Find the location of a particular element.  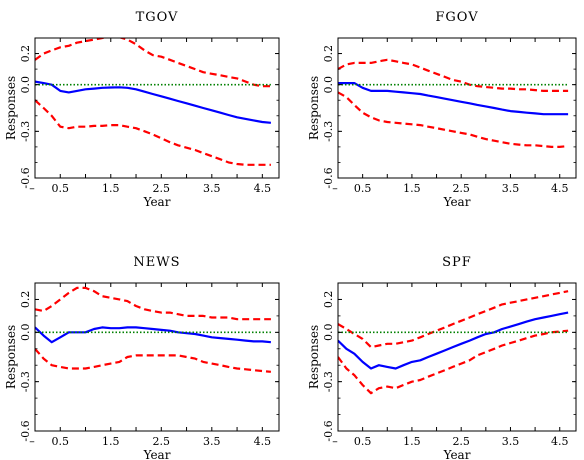

chart-title: SPF is located at coordinates (457, 262).